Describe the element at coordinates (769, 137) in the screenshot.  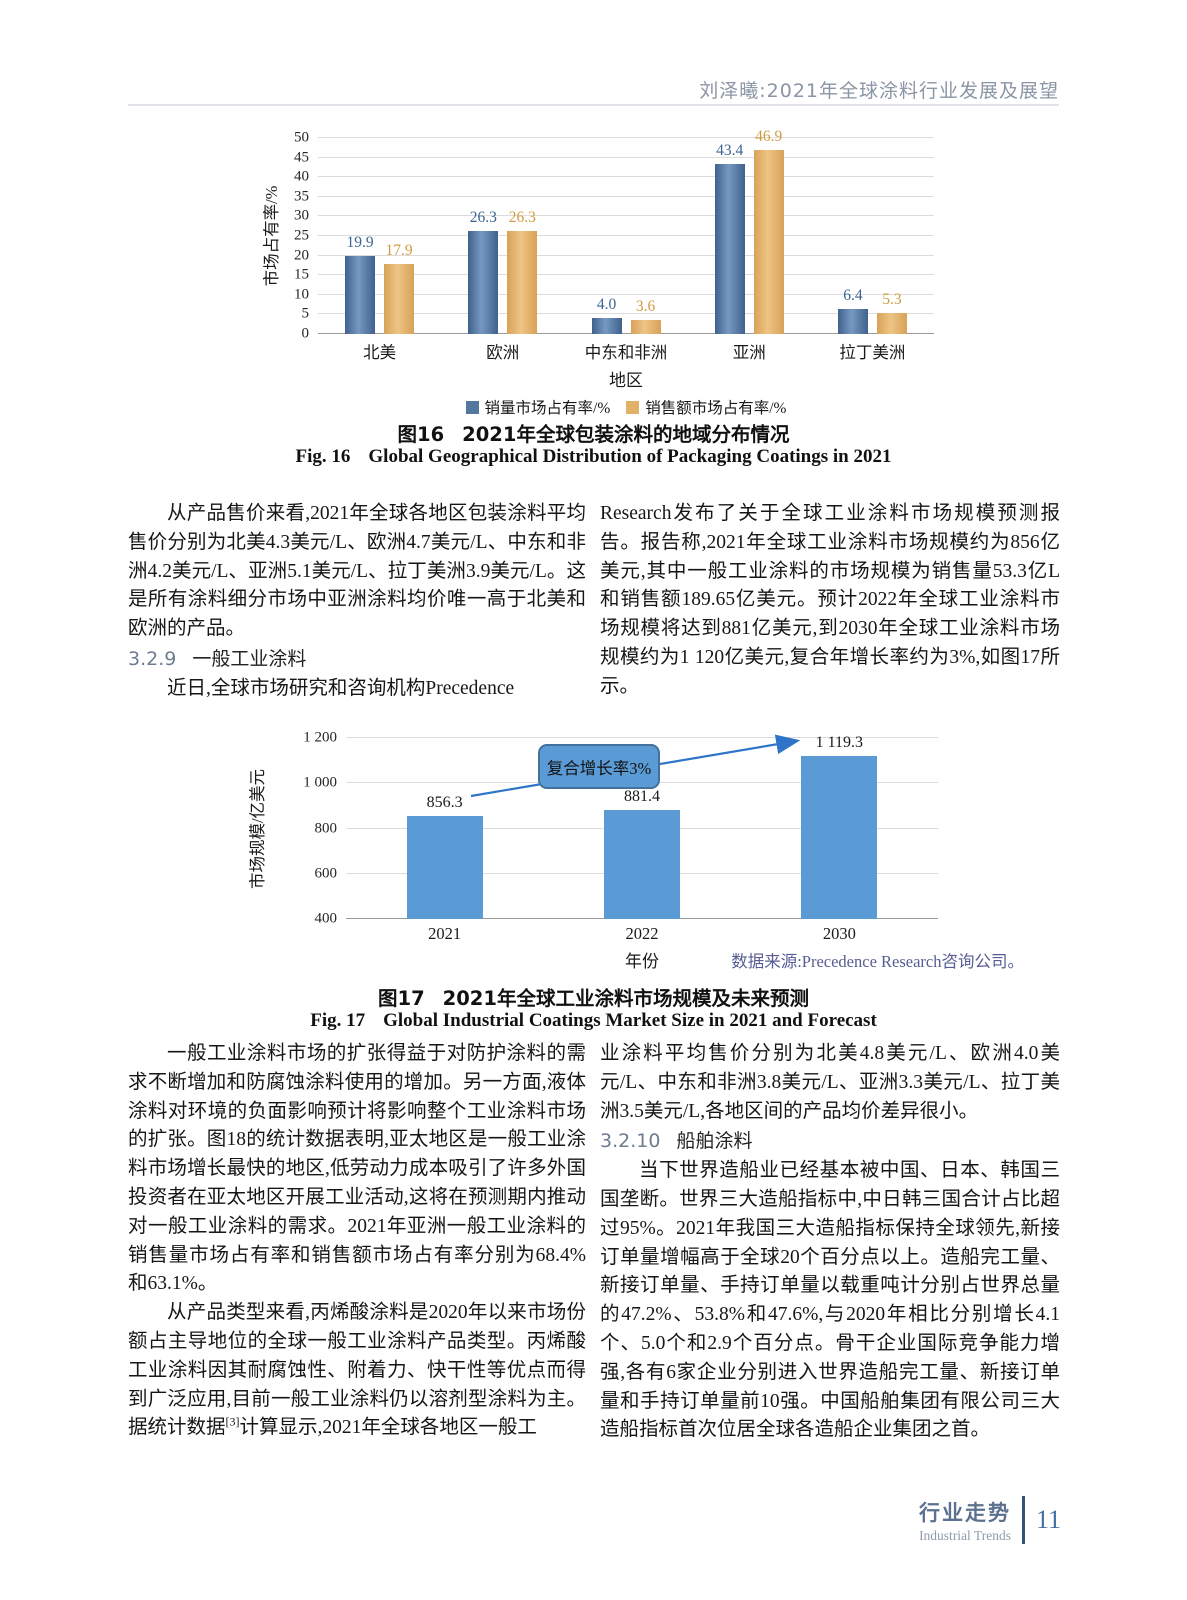
I see `fig16-bar-value-label: 46.9` at that location.